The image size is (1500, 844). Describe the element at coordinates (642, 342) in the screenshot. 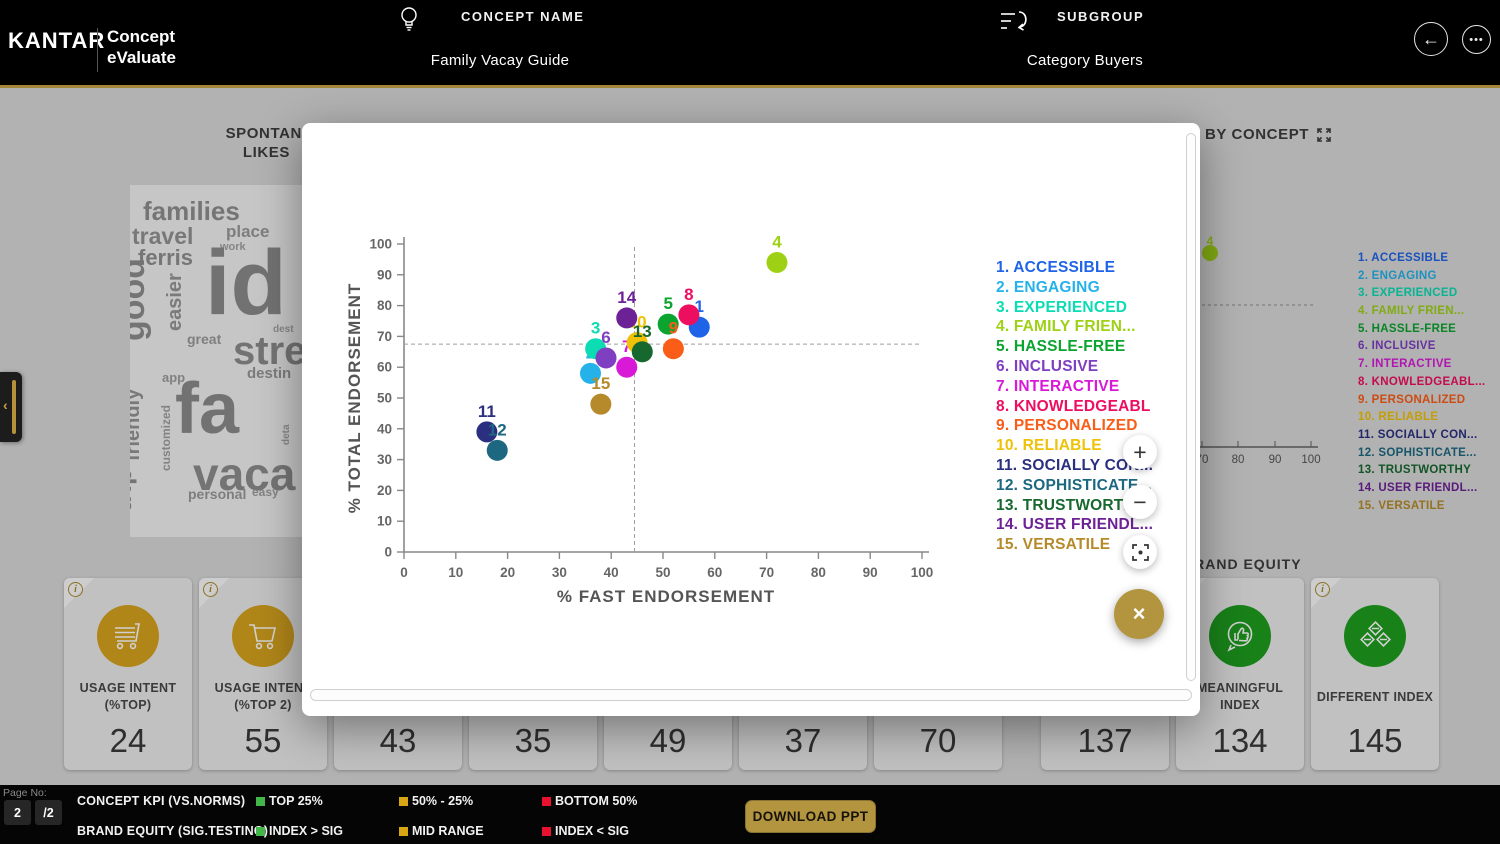

I see `scatter-point: 13` at that location.